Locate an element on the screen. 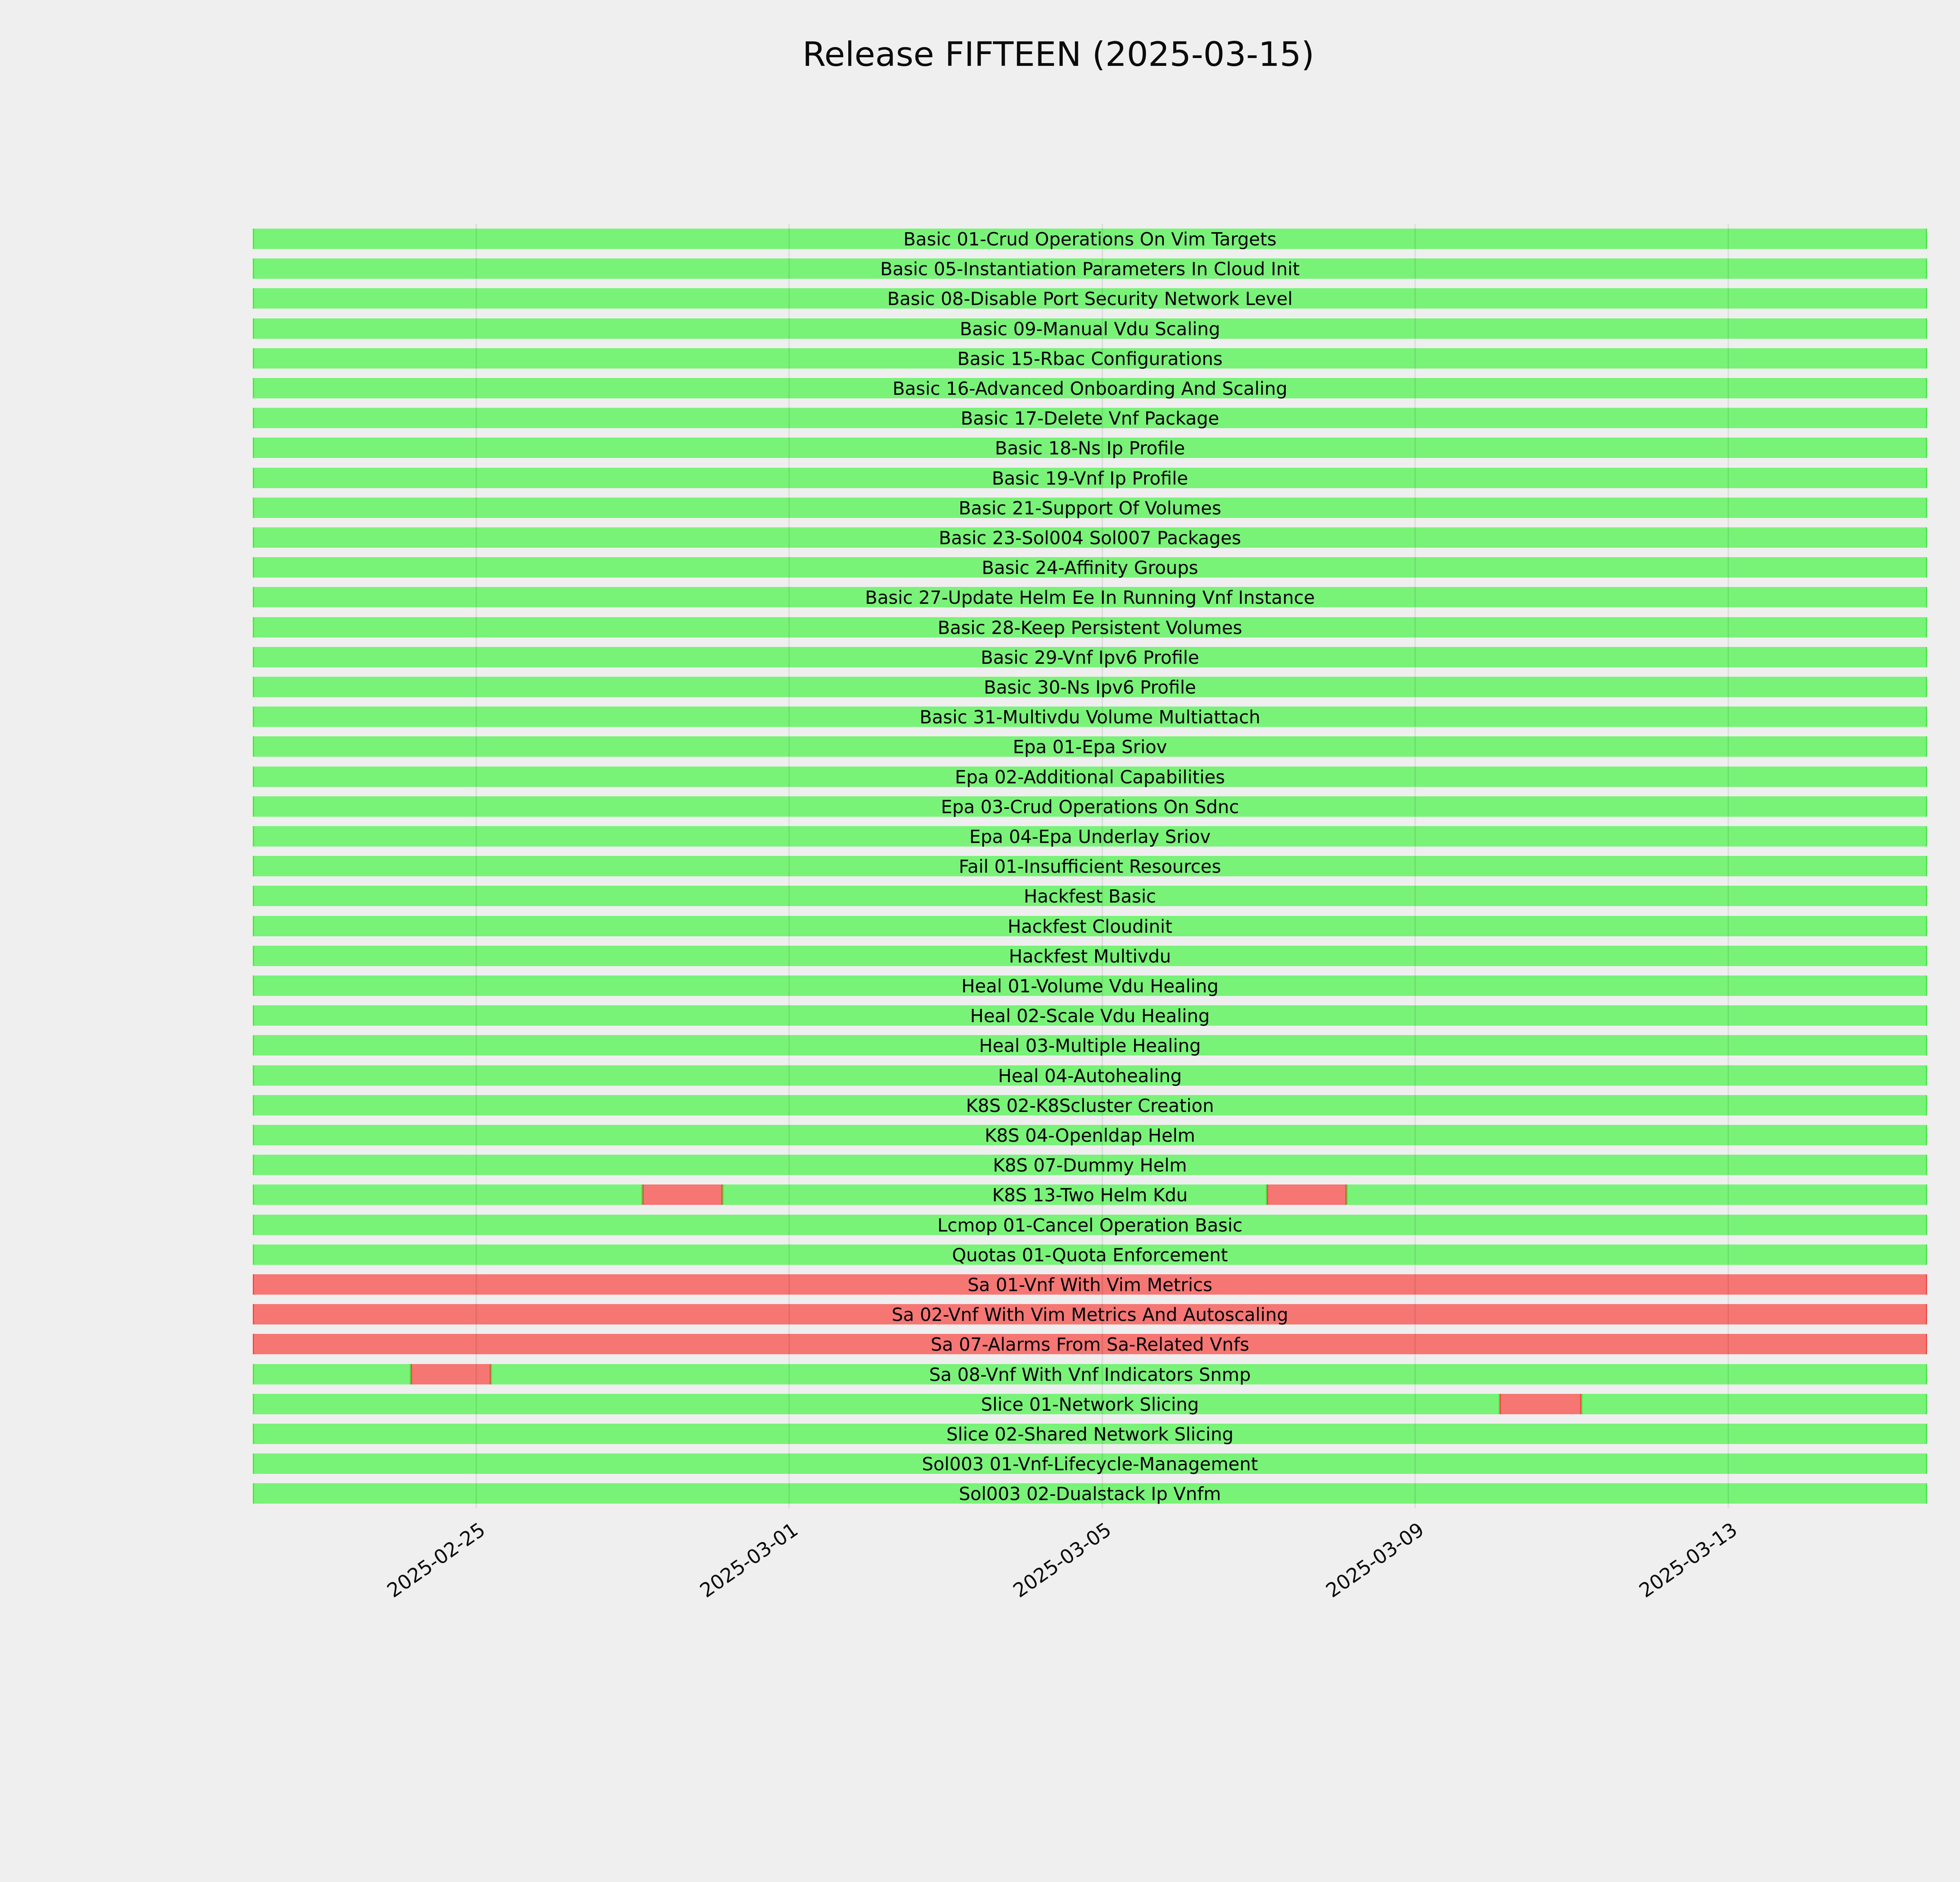  row-label: Basic 29-Vnf Ipv6 Profile is located at coordinates (1090, 657).